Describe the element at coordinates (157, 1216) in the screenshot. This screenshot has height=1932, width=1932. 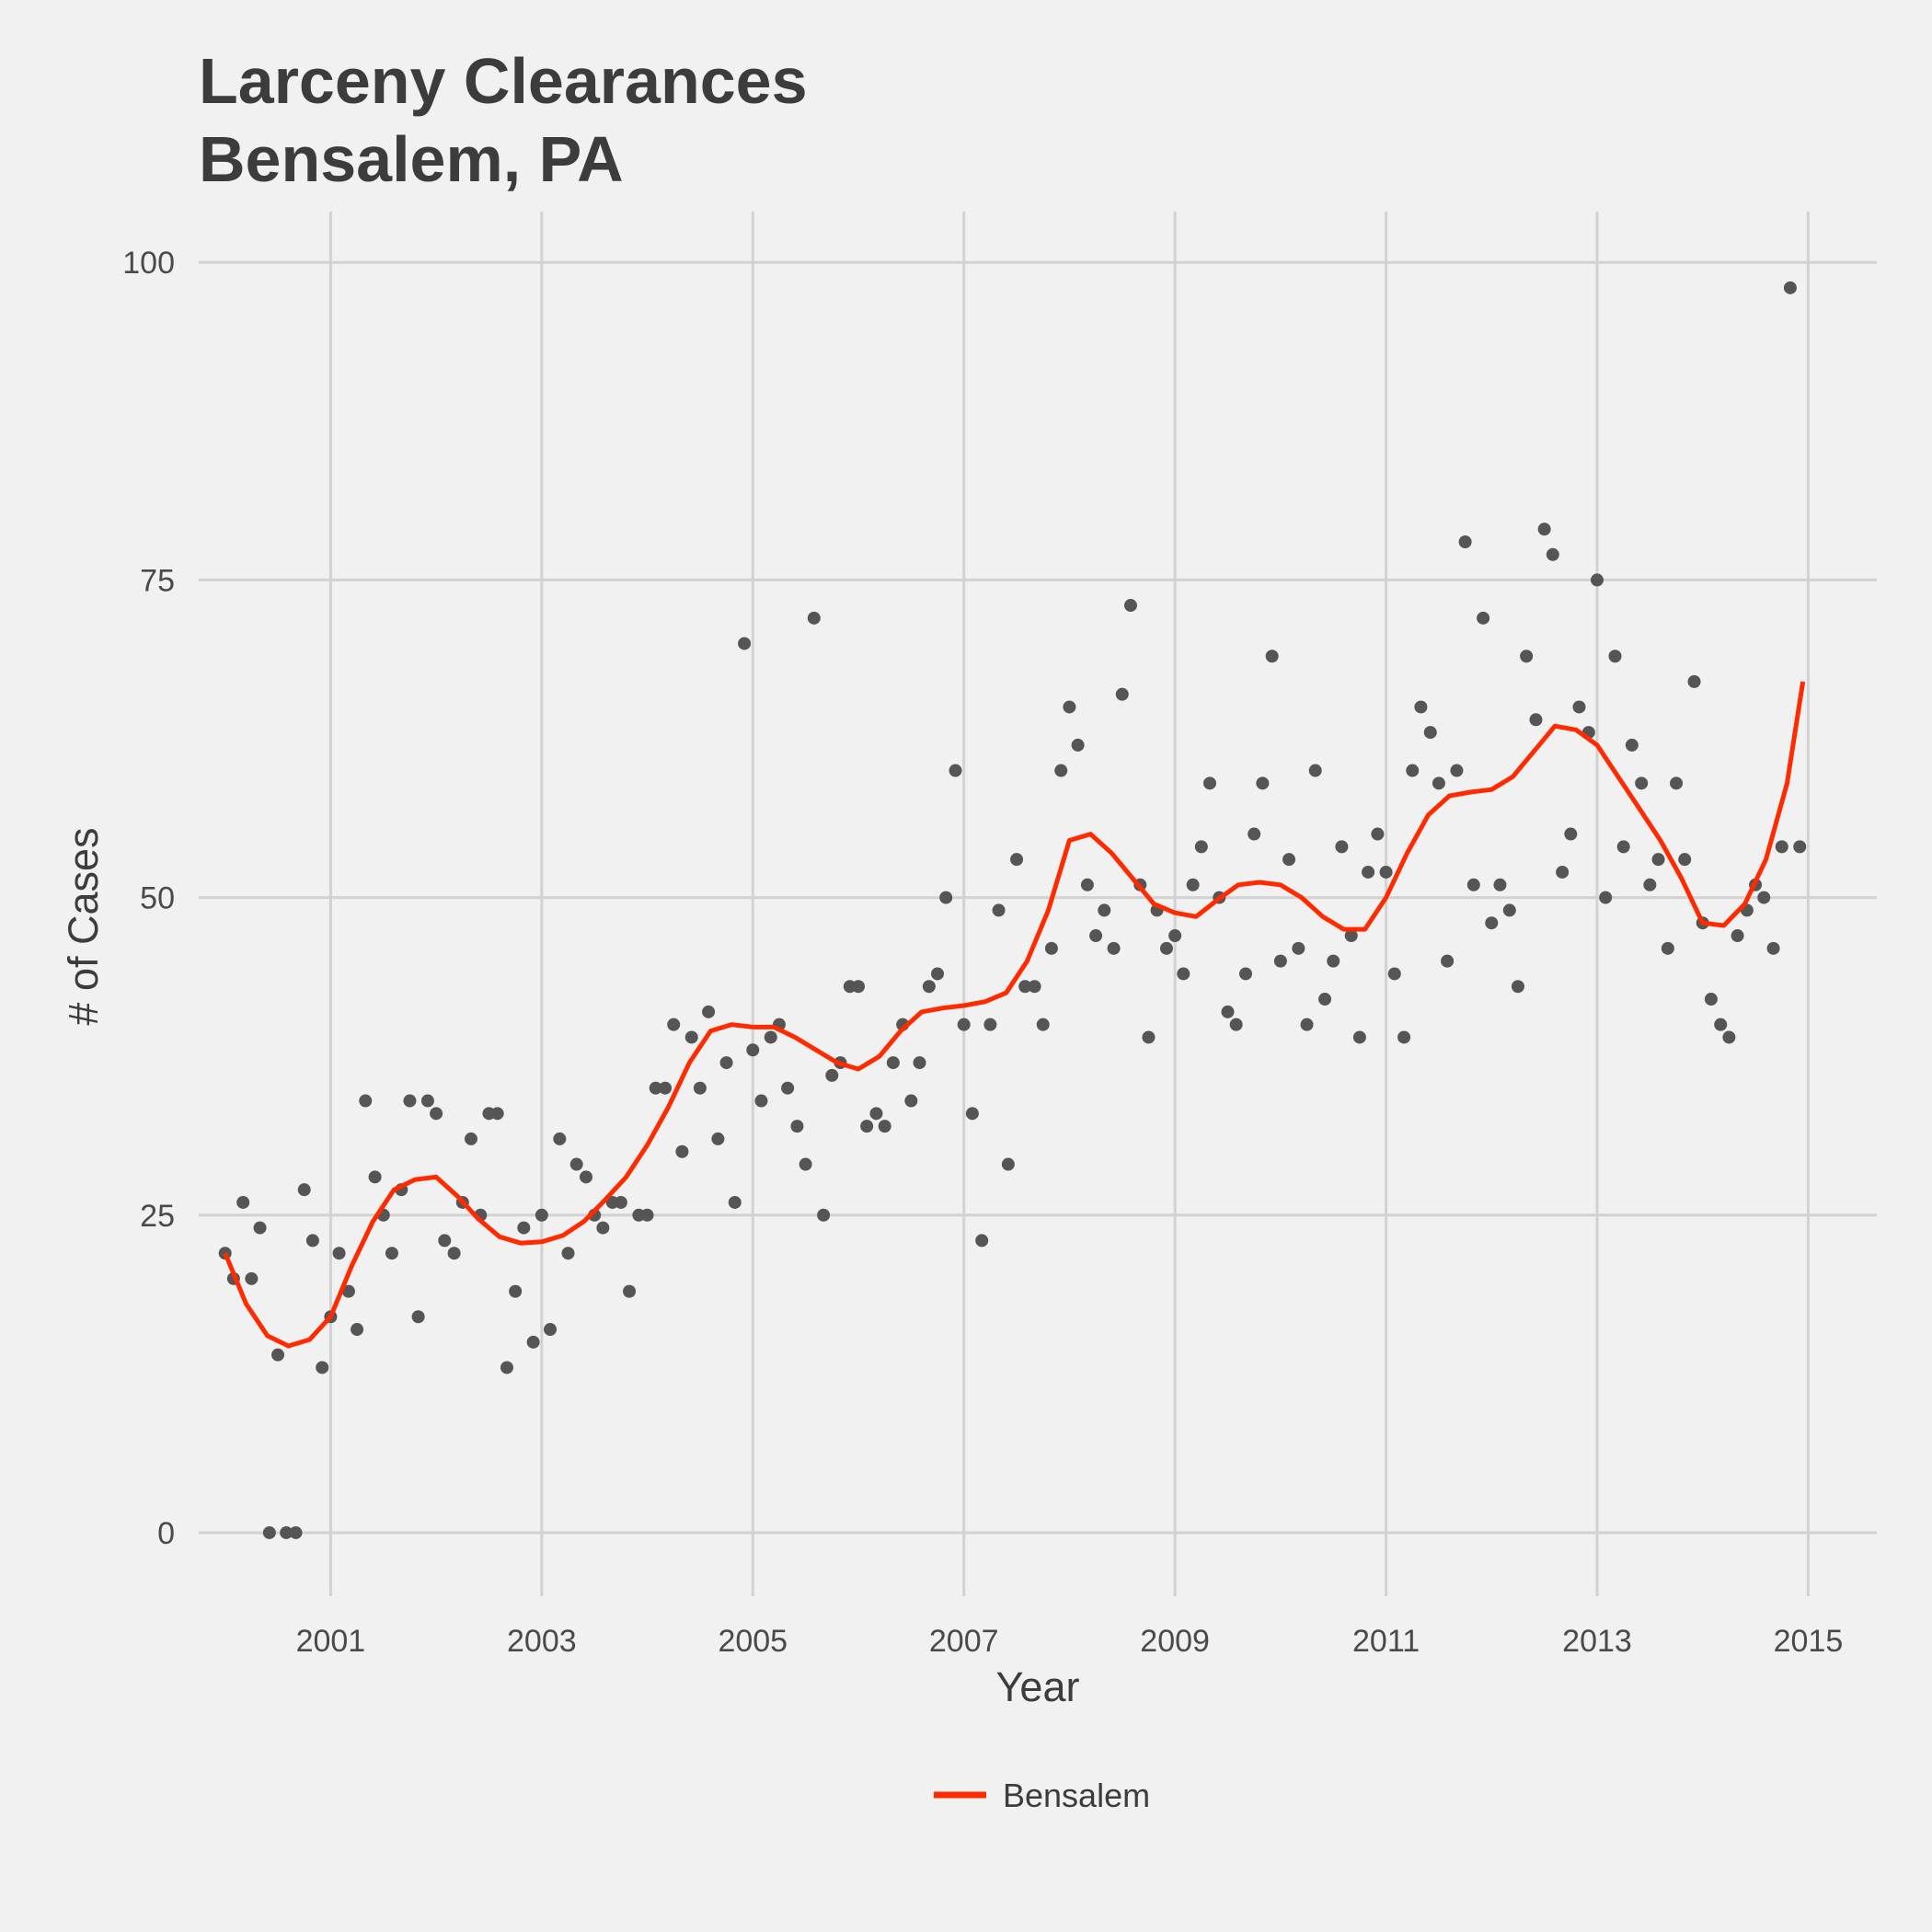
I see `y-tick-label: 25` at that location.